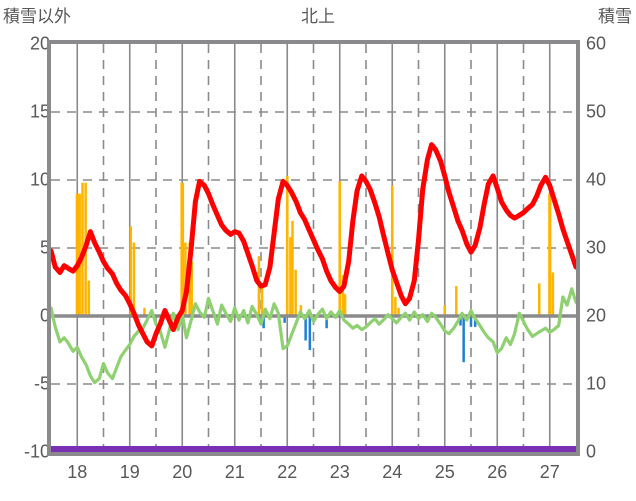  What do you see at coordinates (318, 16) in the screenshot?
I see `page-title: 北上` at bounding box center [318, 16].